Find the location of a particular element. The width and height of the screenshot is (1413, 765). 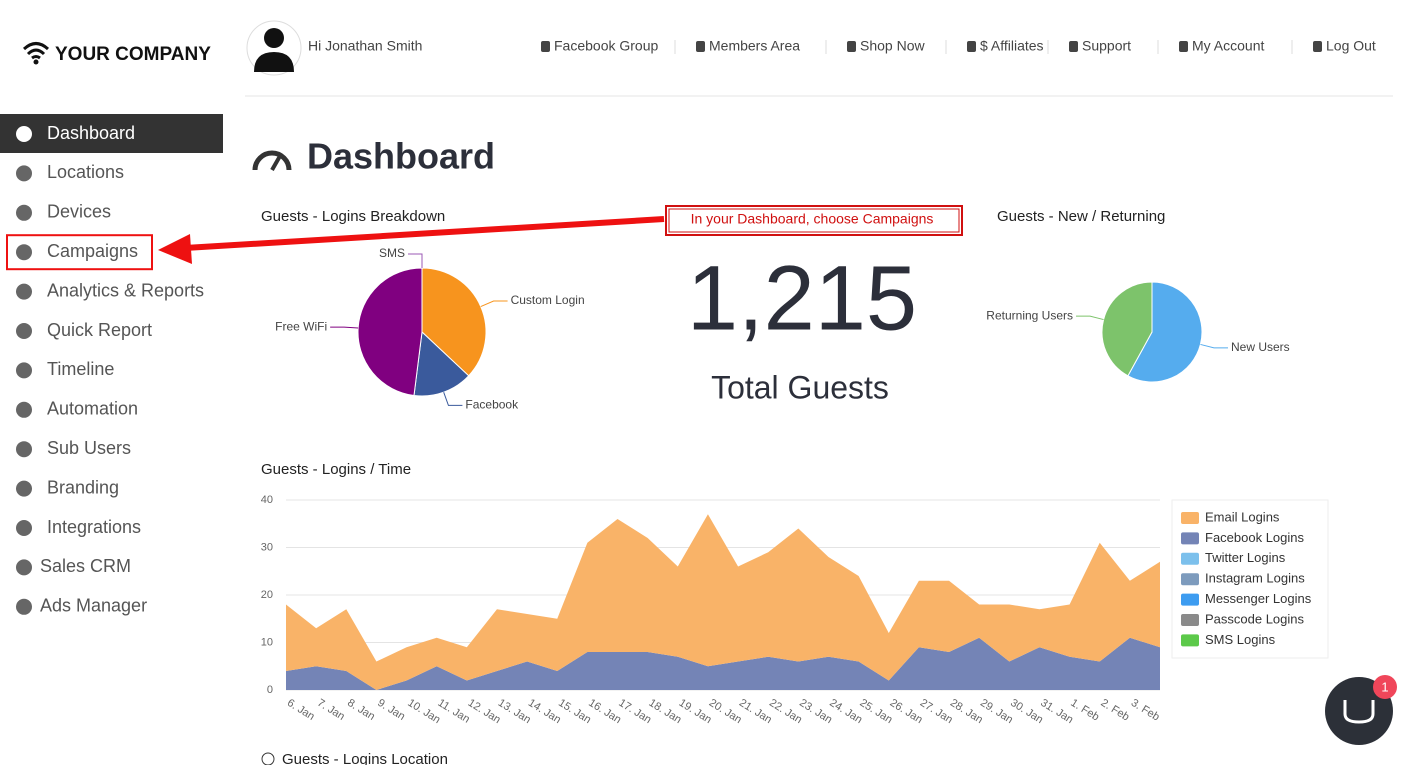

legend-label: Email Logins is located at coordinates (1242, 516).